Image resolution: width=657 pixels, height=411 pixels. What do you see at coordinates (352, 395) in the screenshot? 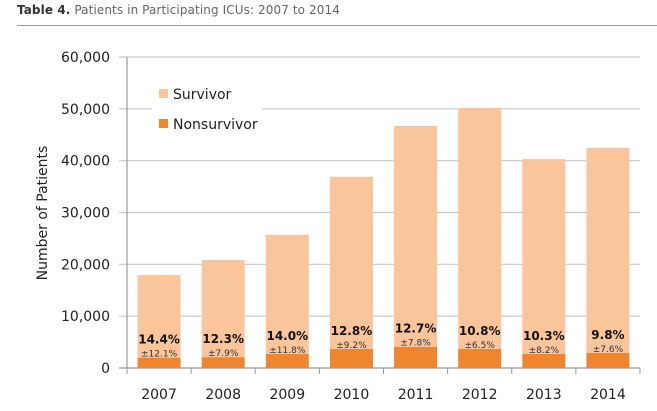
I see `x-tick-label: 2010` at bounding box center [352, 395].